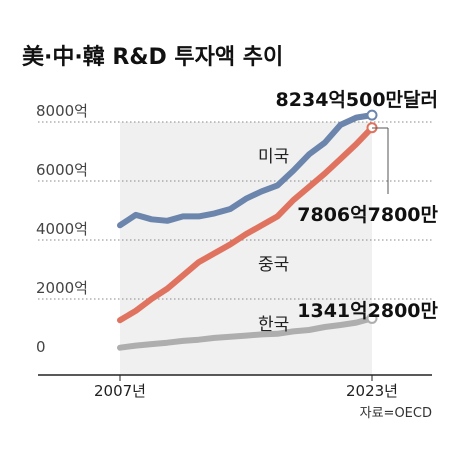 This screenshot has height=460, width=460. What do you see at coordinates (372, 391) in the screenshot?
I see `x-tick-label-end: 2023년` at bounding box center [372, 391].